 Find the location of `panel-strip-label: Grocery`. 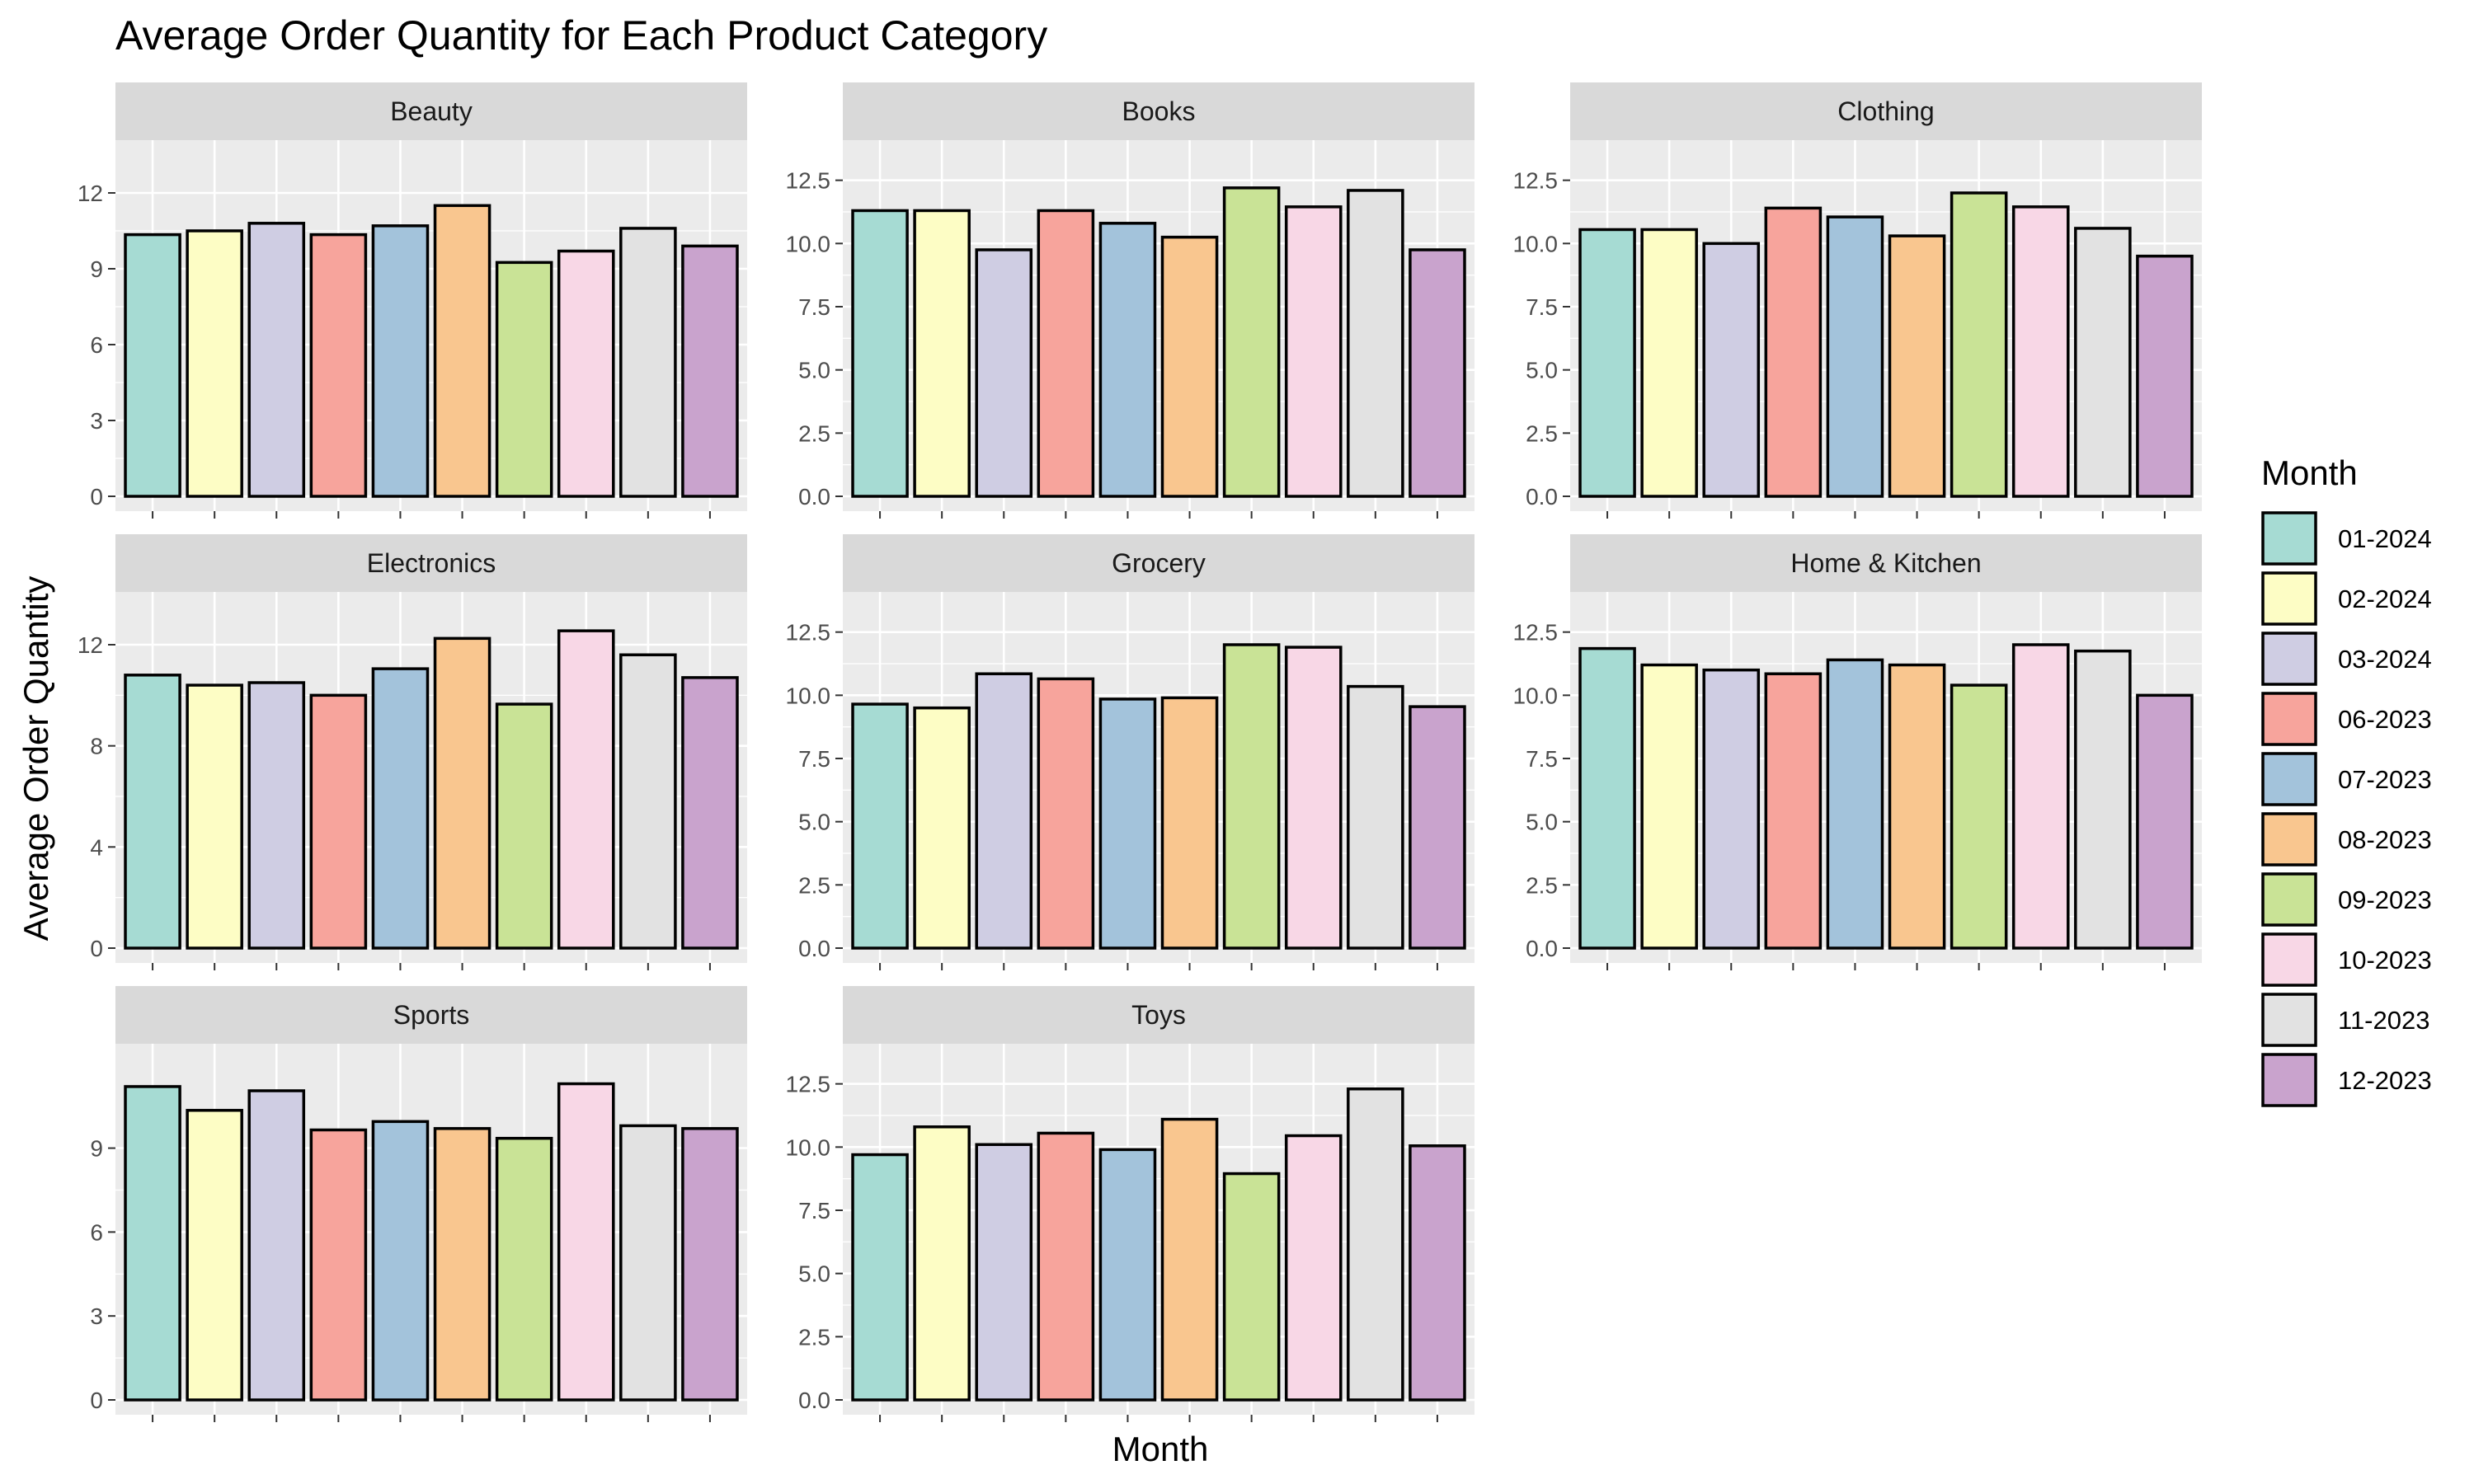

panel-strip-label: Grocery is located at coordinates (1159, 563).